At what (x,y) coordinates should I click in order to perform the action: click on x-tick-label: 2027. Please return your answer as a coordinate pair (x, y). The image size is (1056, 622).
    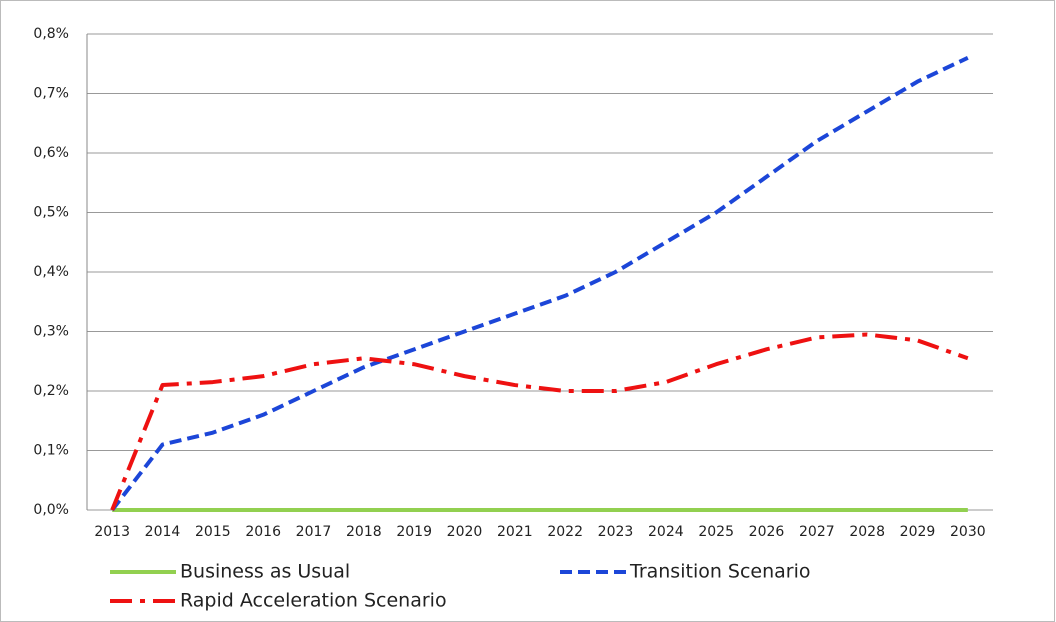
    Looking at the image, I should click on (817, 532).